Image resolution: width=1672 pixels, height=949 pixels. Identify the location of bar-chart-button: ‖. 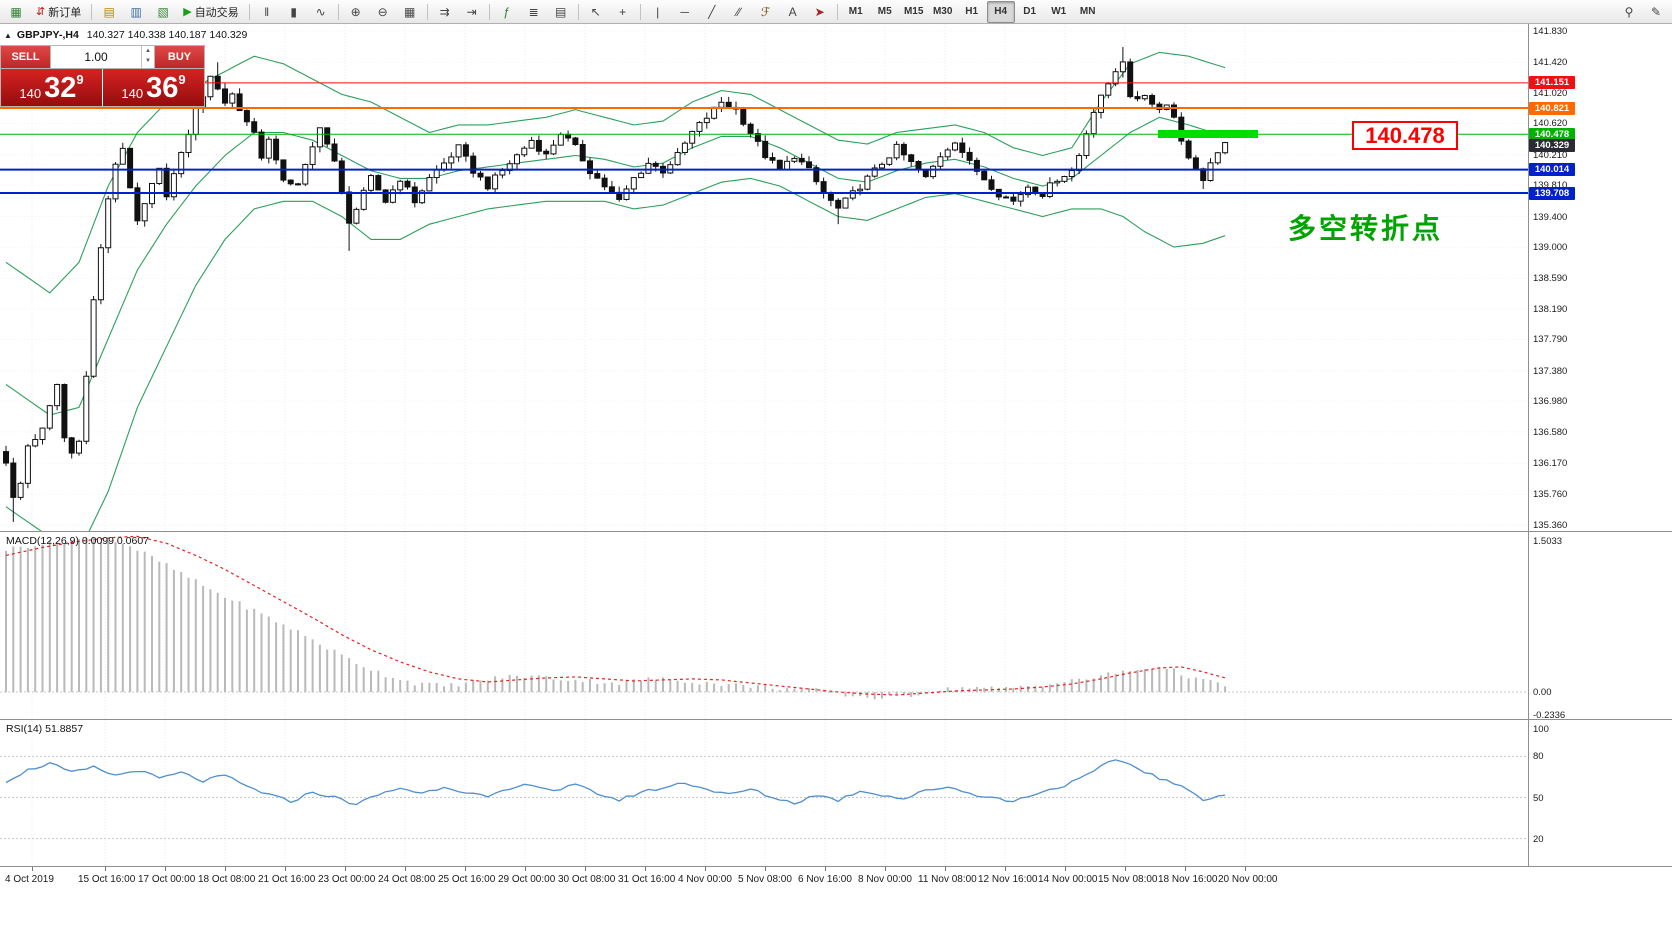
(267, 12).